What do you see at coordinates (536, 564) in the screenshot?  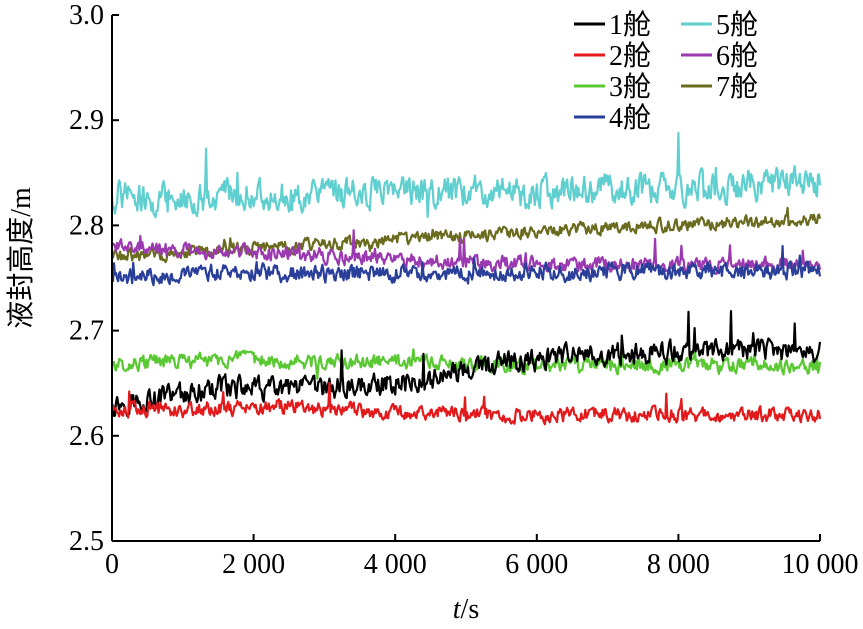 I see `x-tick-label: 6 000` at bounding box center [536, 564].